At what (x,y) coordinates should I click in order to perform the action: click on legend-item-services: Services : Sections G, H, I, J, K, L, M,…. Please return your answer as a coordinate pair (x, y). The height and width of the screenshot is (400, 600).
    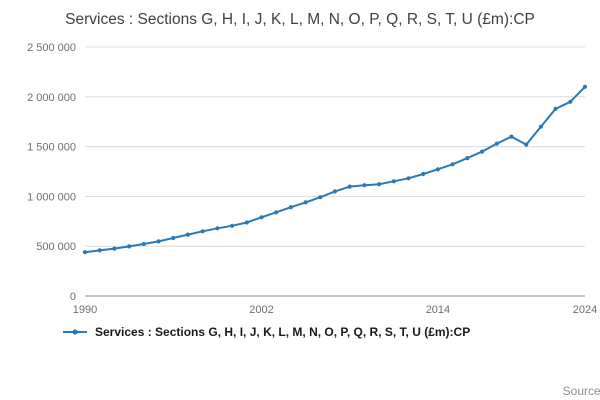
    Looking at the image, I should click on (331, 332).